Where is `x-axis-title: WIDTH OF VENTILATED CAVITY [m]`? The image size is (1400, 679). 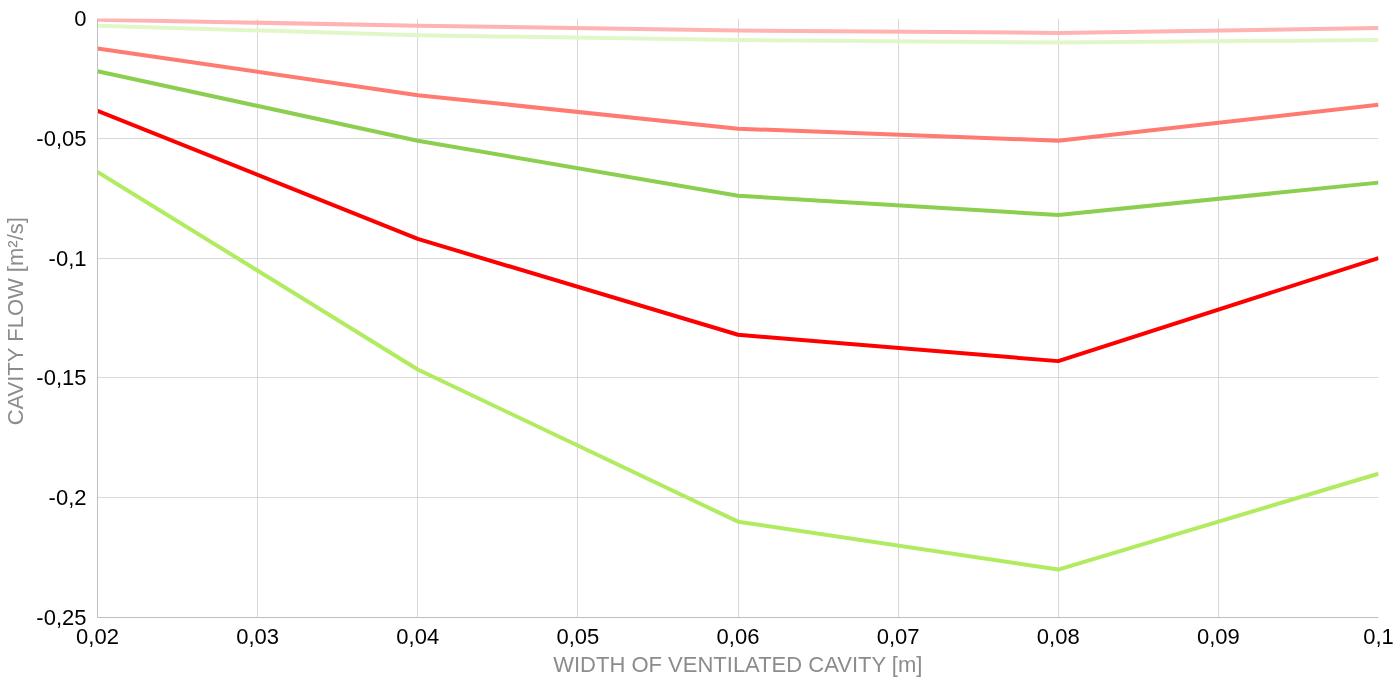 x-axis-title: WIDTH OF VENTILATED CAVITY [m] is located at coordinates (738, 664).